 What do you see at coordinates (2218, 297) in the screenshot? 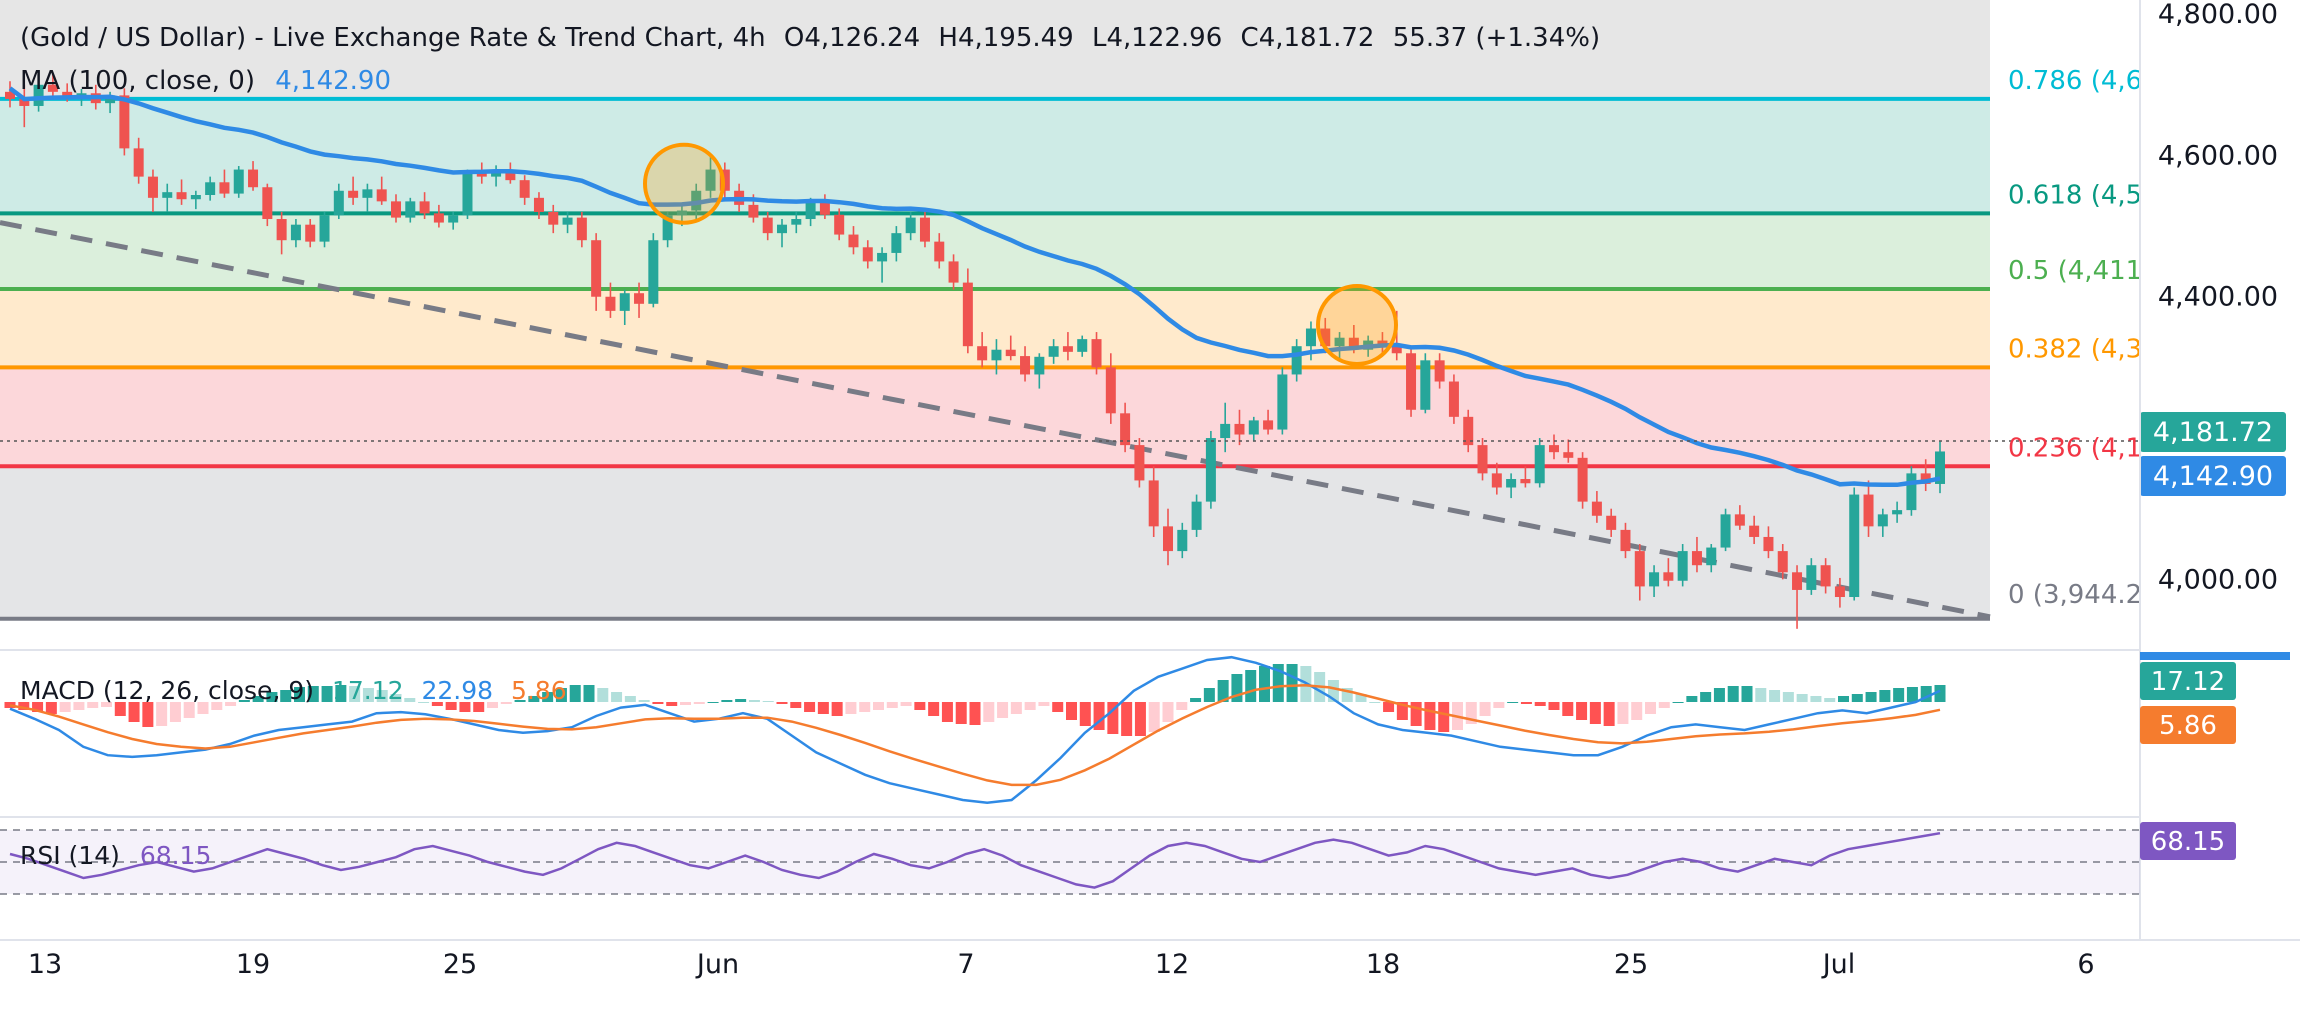
I see `price-axis: 4,800.00 4,600.00 4,400.00 4,000.00` at bounding box center [2218, 297].